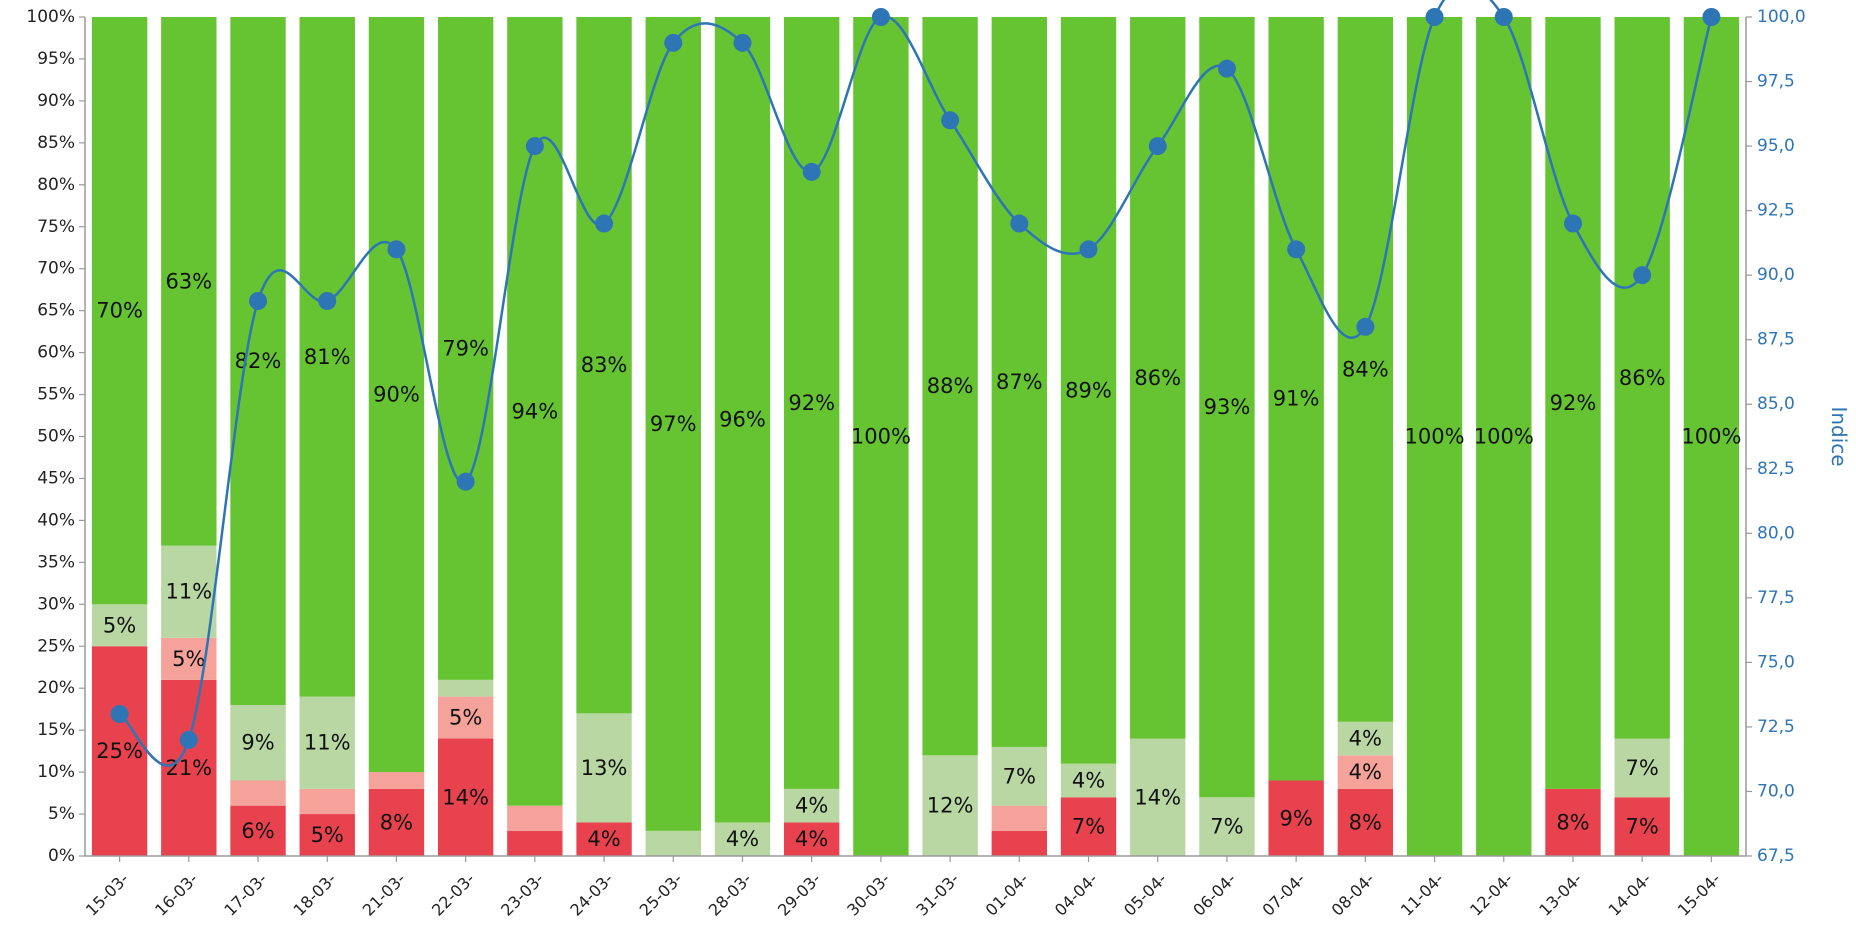 Image resolution: width=1856 pixels, height=938 pixels. Describe the element at coordinates (1295, 818) in the screenshot. I see `data-label: 9%` at that location.